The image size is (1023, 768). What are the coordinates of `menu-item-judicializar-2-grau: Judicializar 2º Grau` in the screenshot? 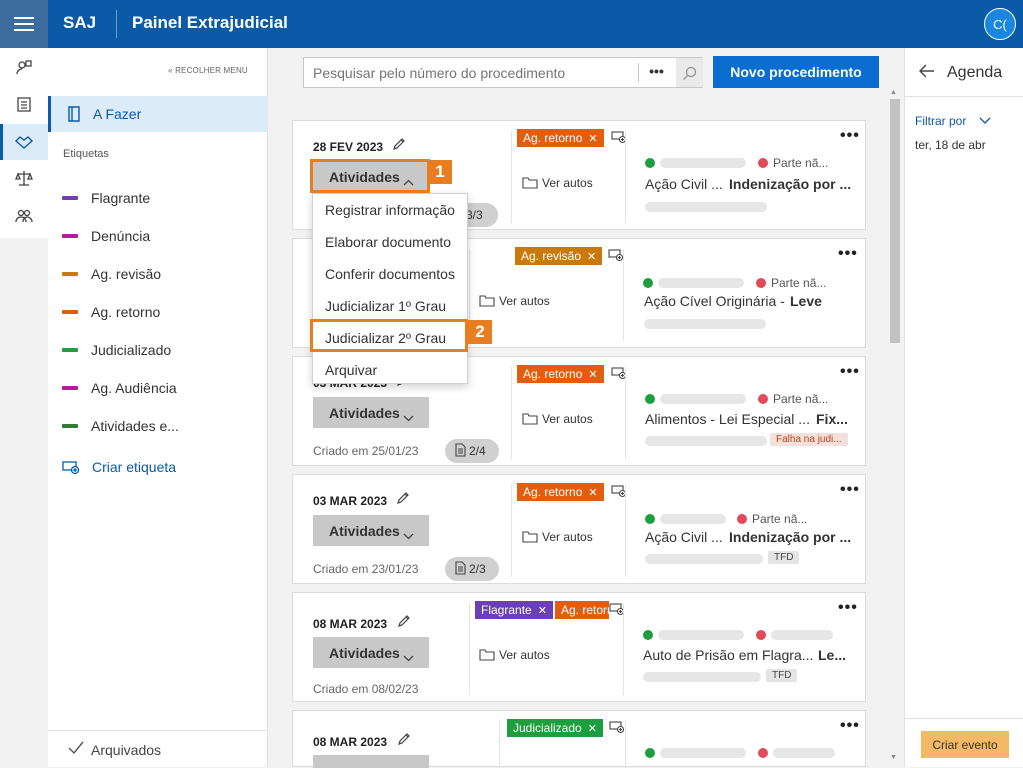 It's located at (386, 338).